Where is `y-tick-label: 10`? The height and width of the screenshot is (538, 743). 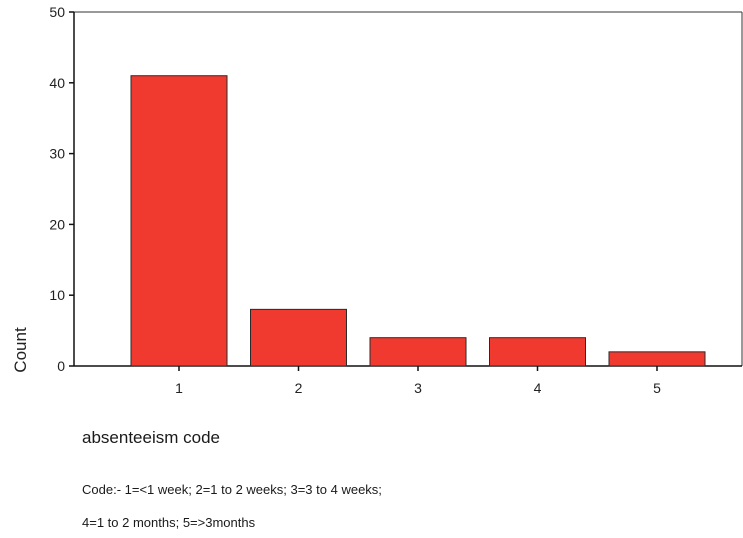 y-tick-label: 10 is located at coordinates (57, 295).